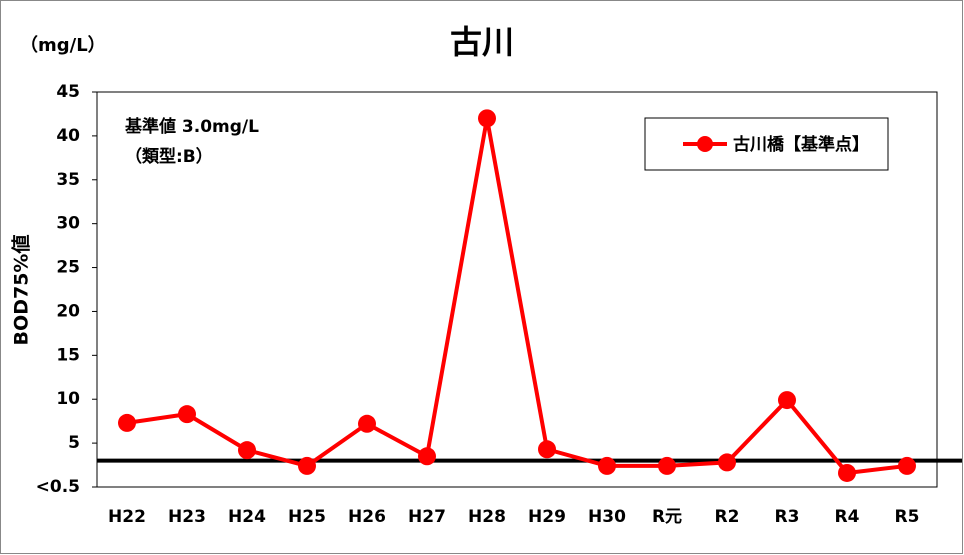  I want to click on y-tick-label: <0.5, so click(58, 487).